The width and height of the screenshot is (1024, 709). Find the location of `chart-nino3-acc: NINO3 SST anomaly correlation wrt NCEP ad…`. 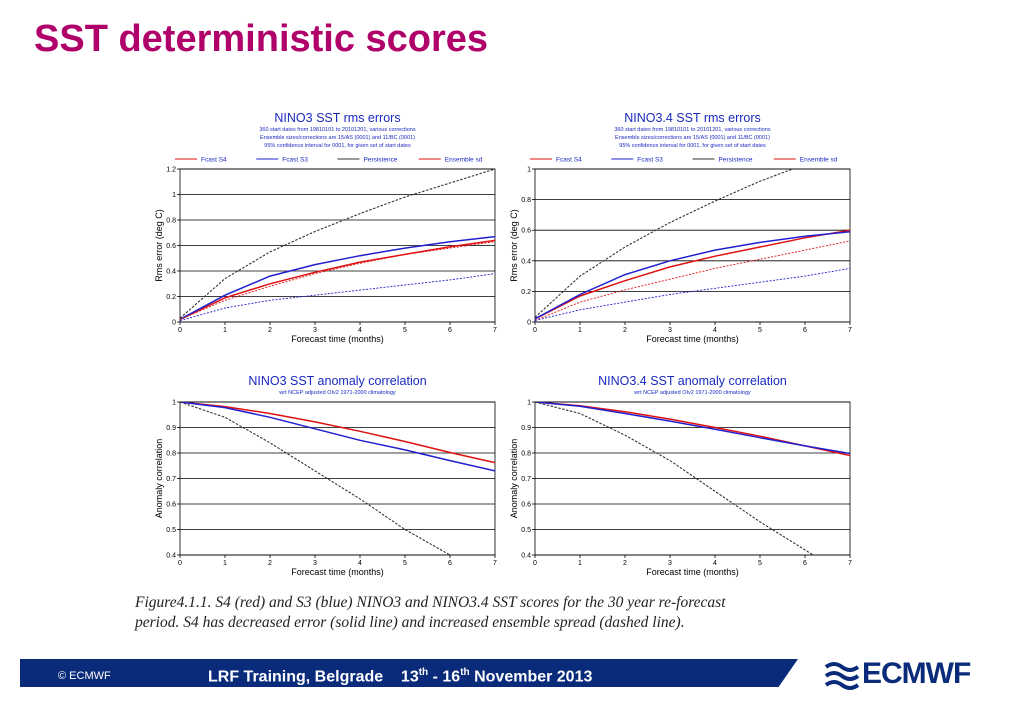

chart-nino3-acc: NINO3 SST anomaly correlation wrt NCEP ad… is located at coordinates (327, 477).